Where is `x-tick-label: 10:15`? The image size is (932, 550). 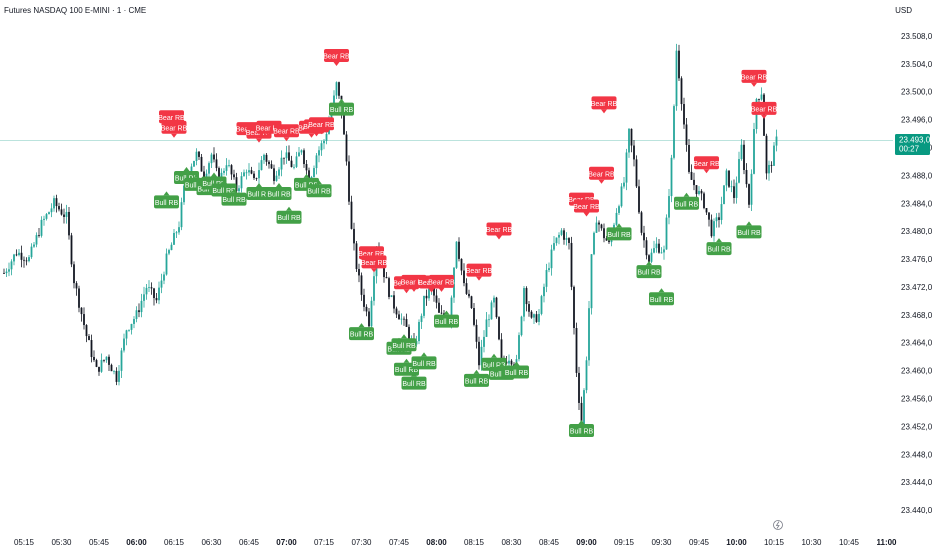 x-tick-label: 10:15 is located at coordinates (774, 542).